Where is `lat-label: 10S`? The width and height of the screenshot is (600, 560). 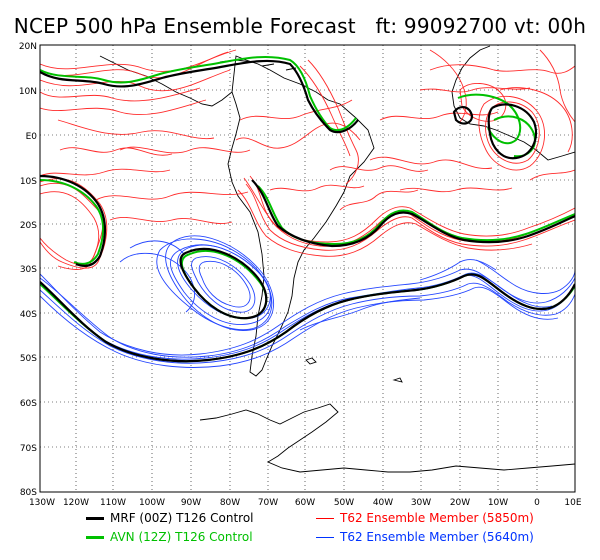 lat-label: 10S is located at coordinates (28, 182).